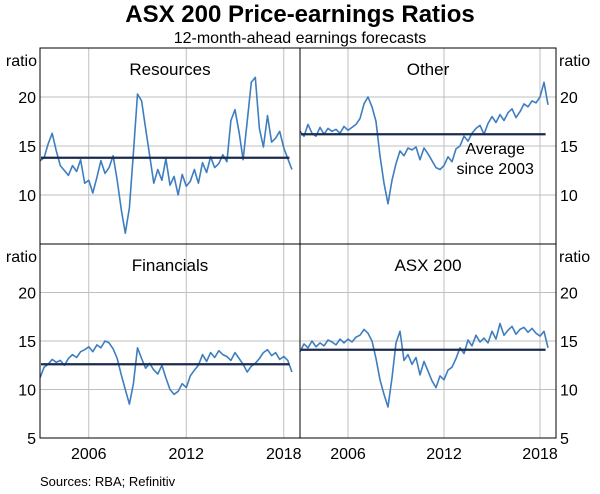  Describe the element at coordinates (300, 38) in the screenshot. I see `page-subtitle: 12-month-ahead earnings forecasts` at that location.